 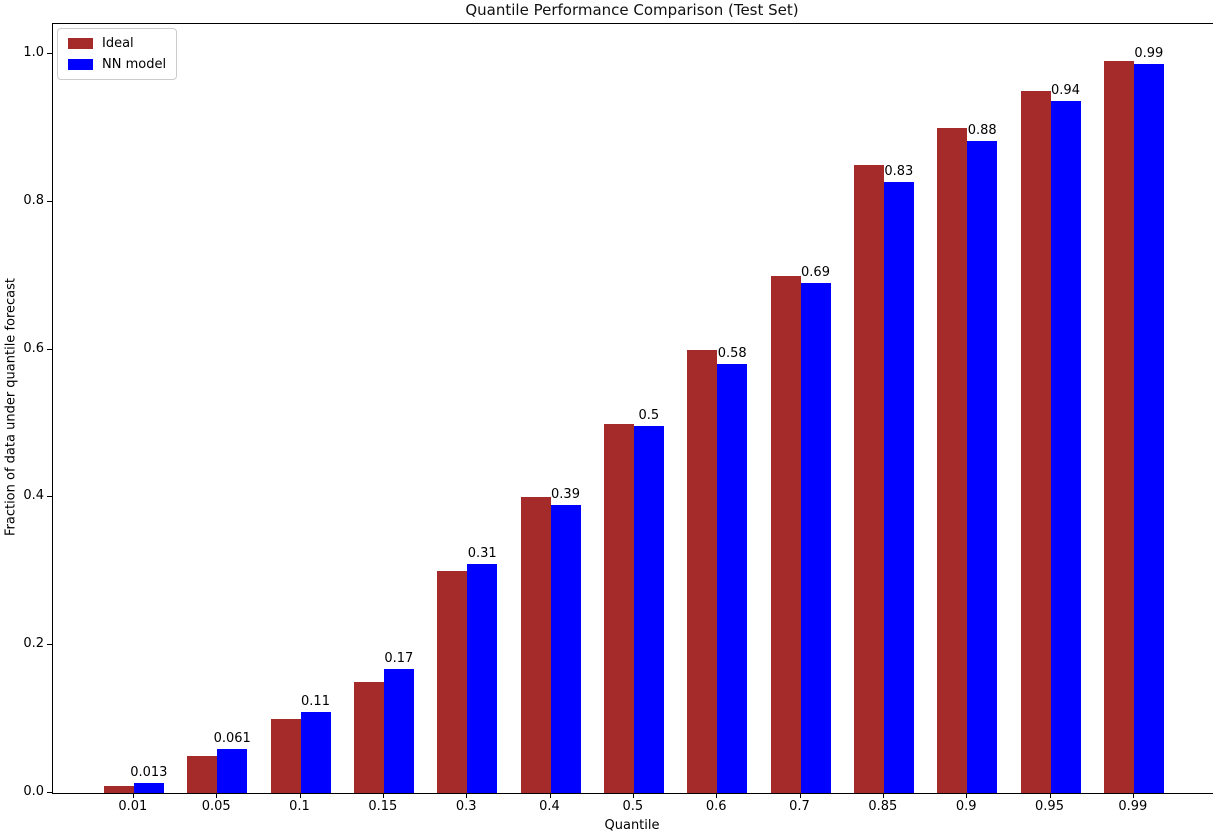 I want to click on x-axis-label: Quantile, so click(x=632, y=825).